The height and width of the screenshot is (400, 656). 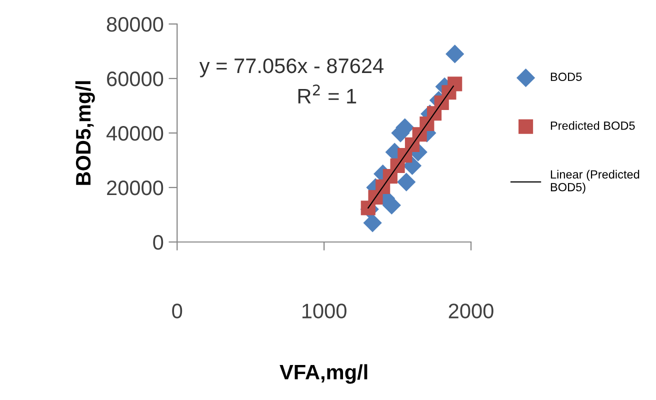 I want to click on x-tick-label: 1000, so click(x=324, y=311).